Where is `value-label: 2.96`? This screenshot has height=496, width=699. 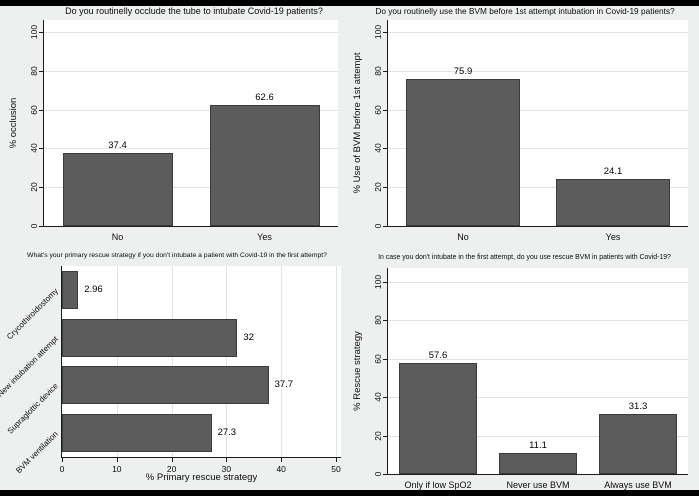 value-label: 2.96 is located at coordinates (93, 289).